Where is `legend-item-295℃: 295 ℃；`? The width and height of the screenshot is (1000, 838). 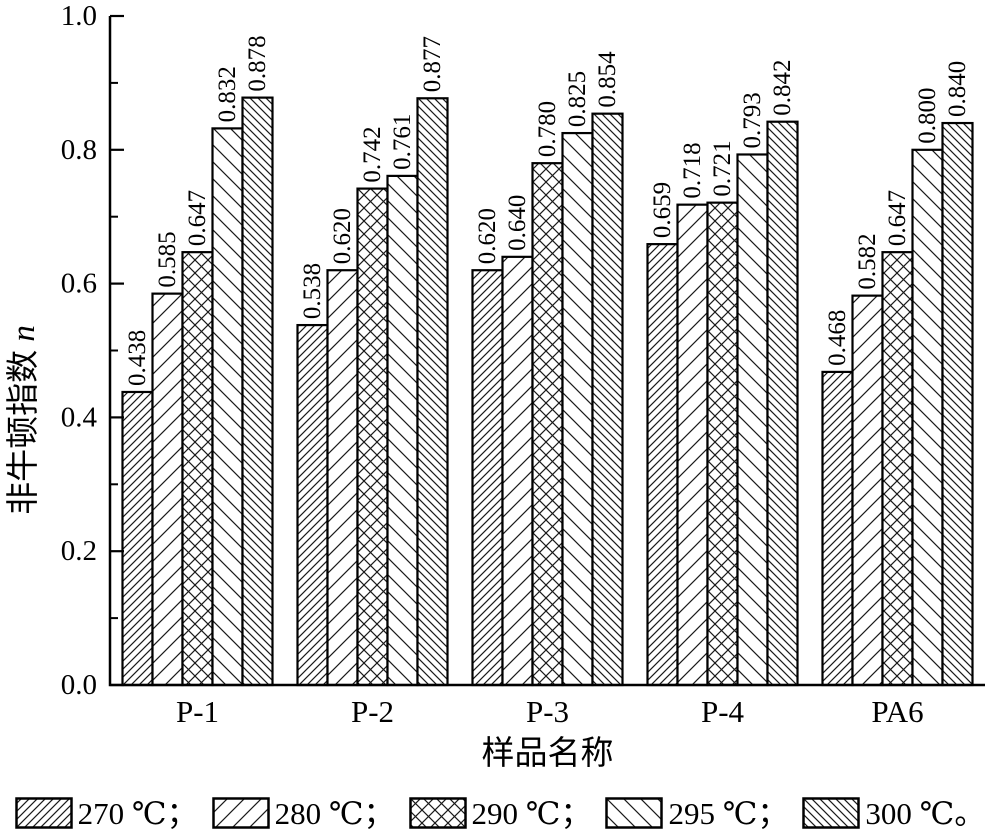 legend-item-295℃: 295 ℃； is located at coordinates (696, 813).